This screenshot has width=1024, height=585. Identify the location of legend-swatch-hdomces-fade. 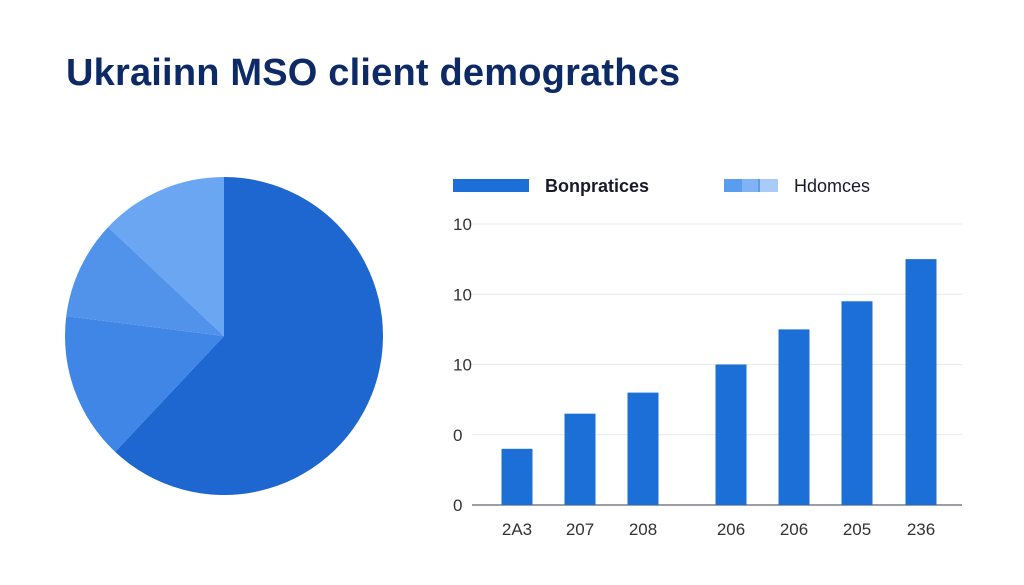
(769, 185).